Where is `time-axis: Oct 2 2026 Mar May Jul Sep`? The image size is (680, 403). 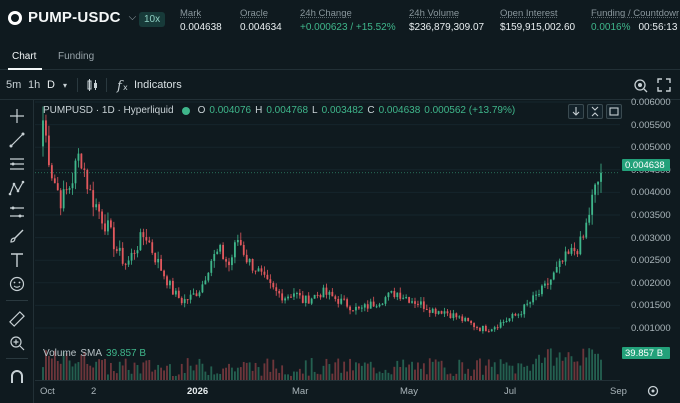
time-axis: Oct 2 2026 Mar May Jul Sep is located at coordinates (347, 391).